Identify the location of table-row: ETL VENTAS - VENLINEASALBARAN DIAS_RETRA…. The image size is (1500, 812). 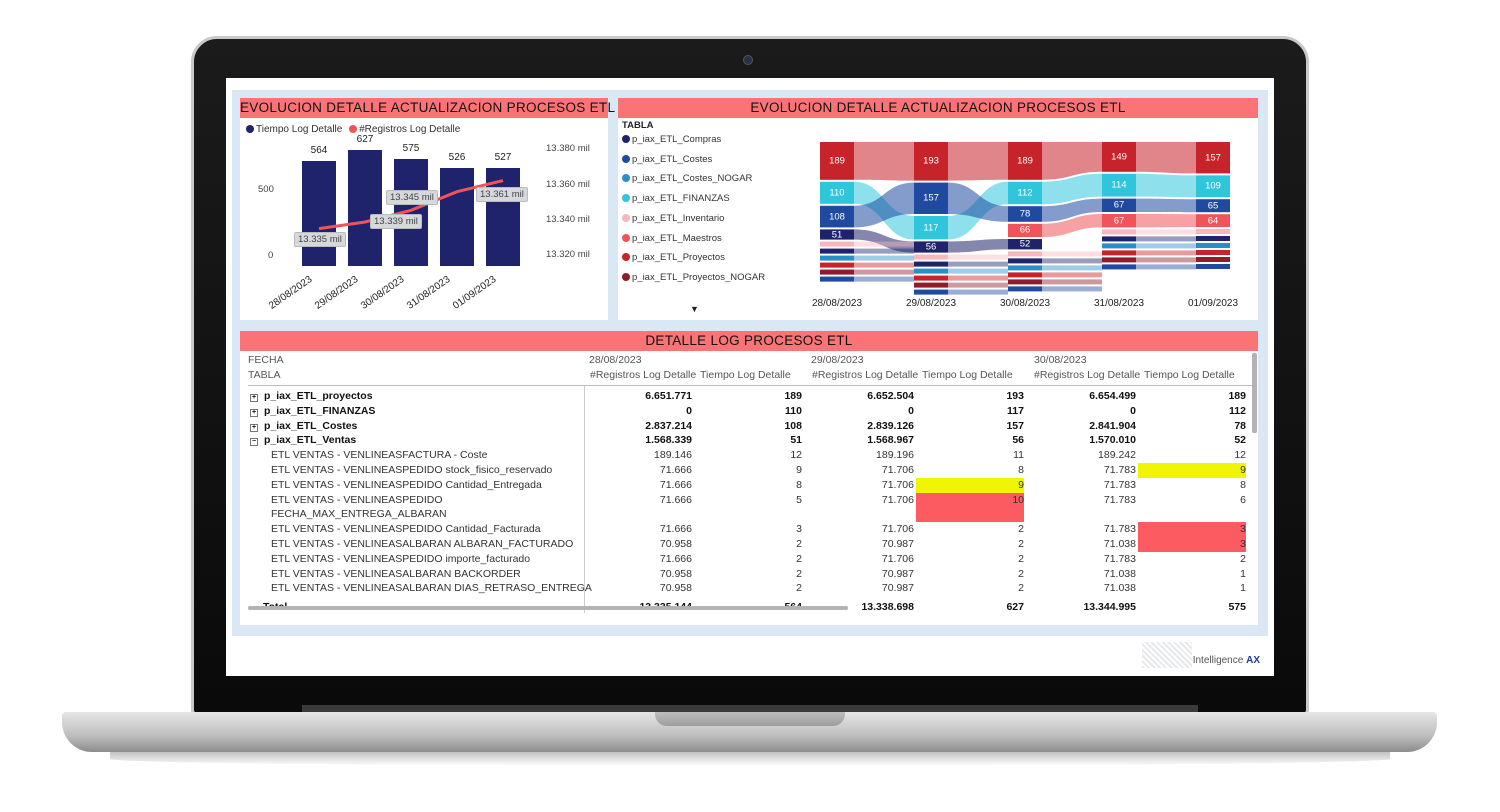
(752, 588).